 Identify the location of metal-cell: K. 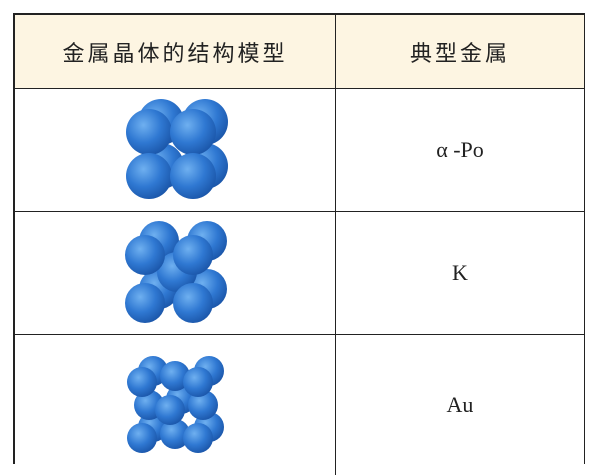
(460, 272).